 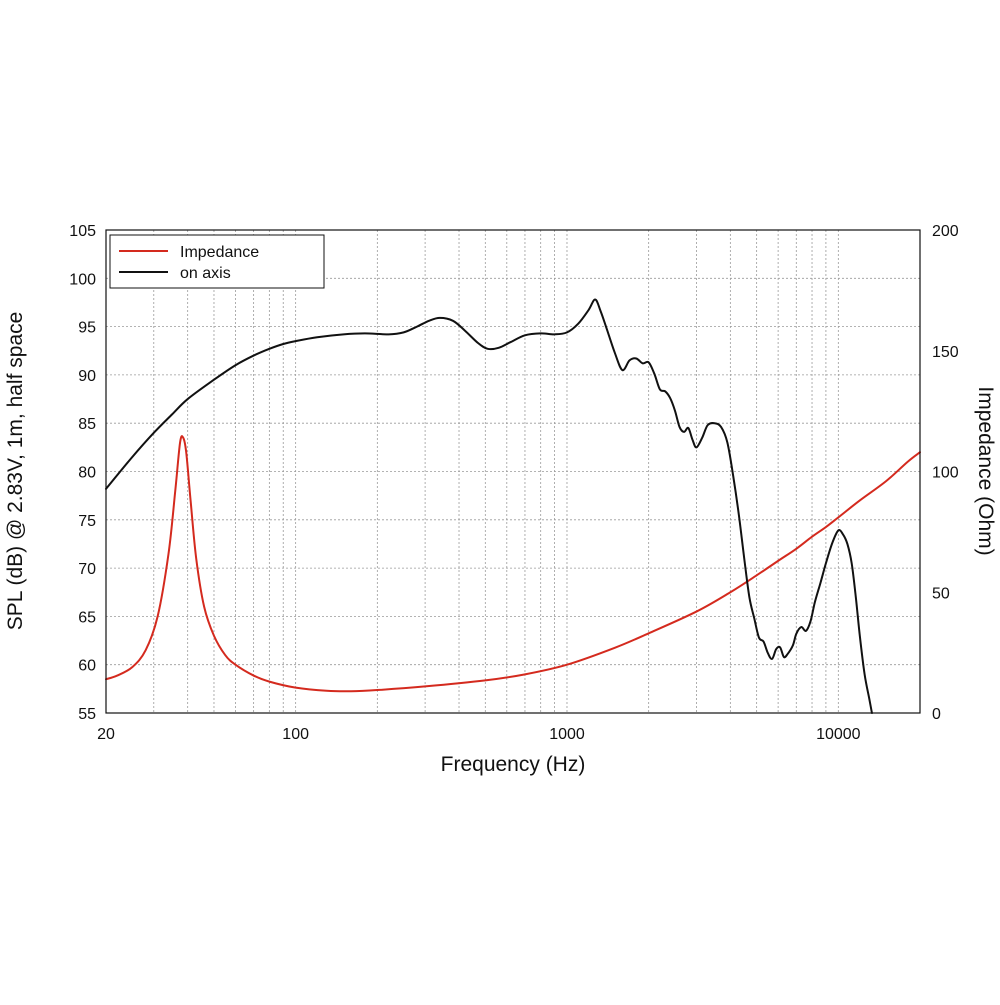 I want to click on y-tick-label: 105, so click(x=82, y=231).